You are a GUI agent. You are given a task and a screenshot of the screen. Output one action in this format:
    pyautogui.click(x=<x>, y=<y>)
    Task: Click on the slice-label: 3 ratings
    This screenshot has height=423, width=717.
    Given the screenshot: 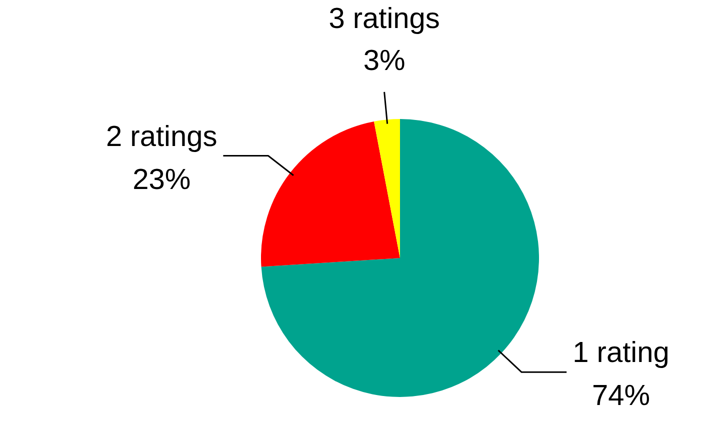 What is the action you would take?
    pyautogui.click(x=384, y=18)
    